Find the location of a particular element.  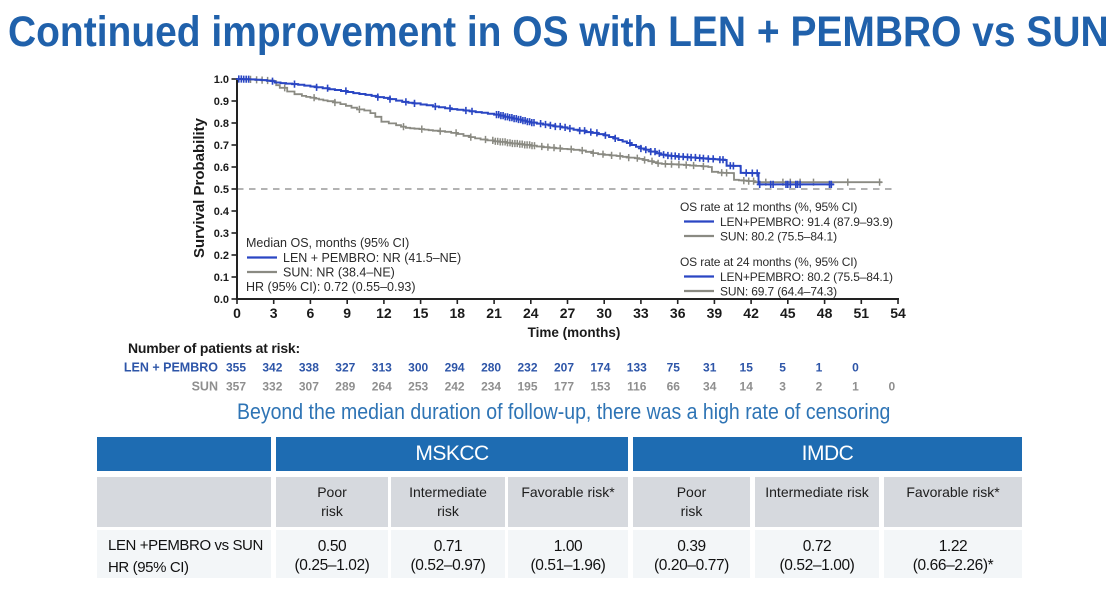

svg-text: 0.9 is located at coordinates (221, 102).